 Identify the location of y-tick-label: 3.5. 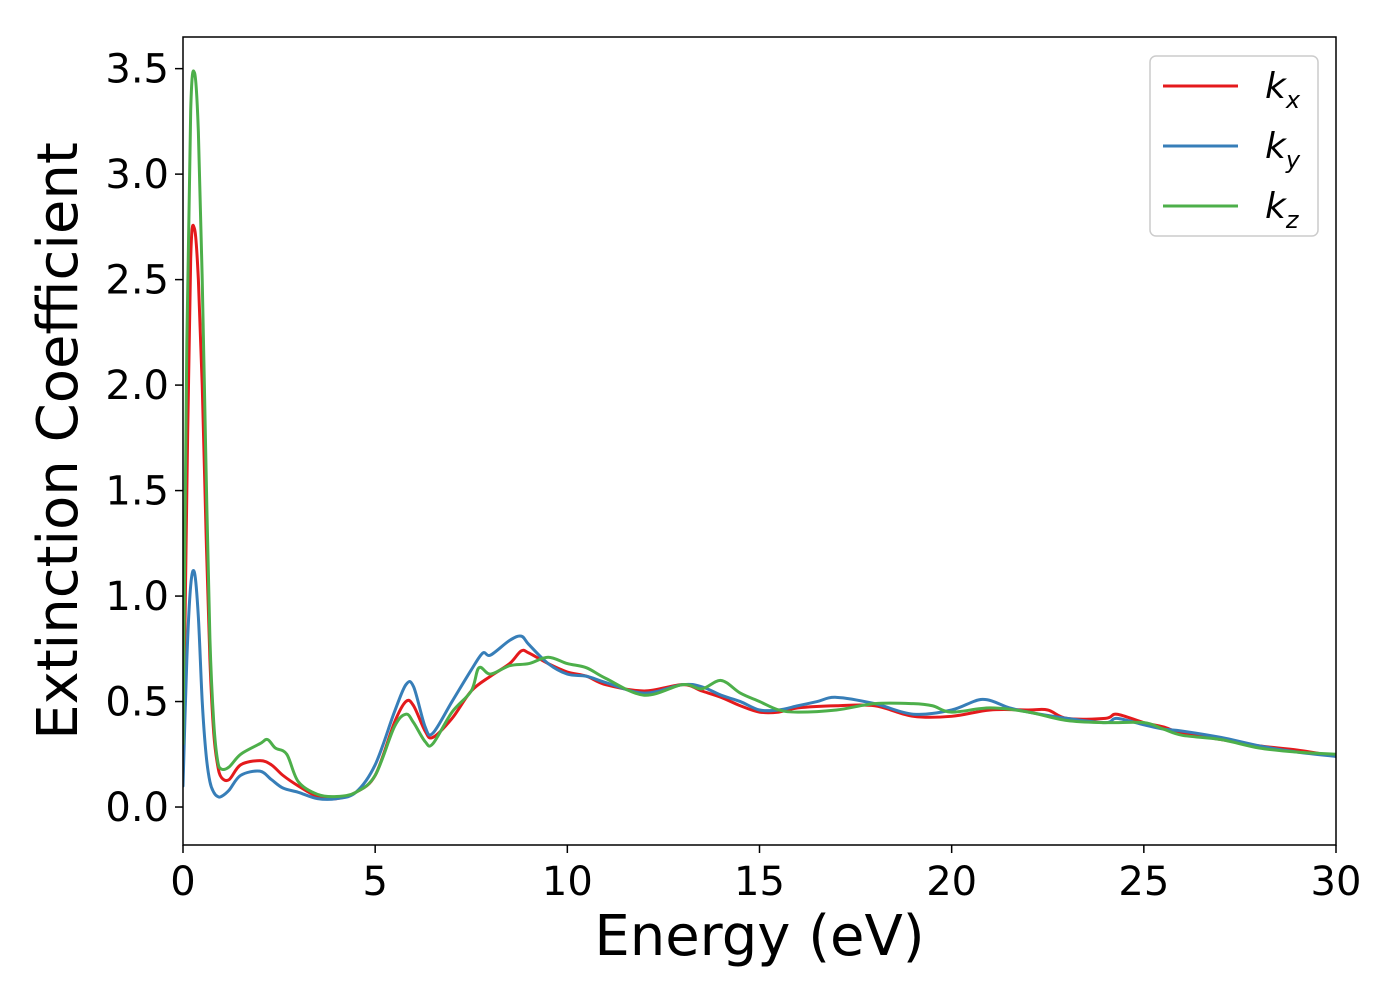
(137, 70).